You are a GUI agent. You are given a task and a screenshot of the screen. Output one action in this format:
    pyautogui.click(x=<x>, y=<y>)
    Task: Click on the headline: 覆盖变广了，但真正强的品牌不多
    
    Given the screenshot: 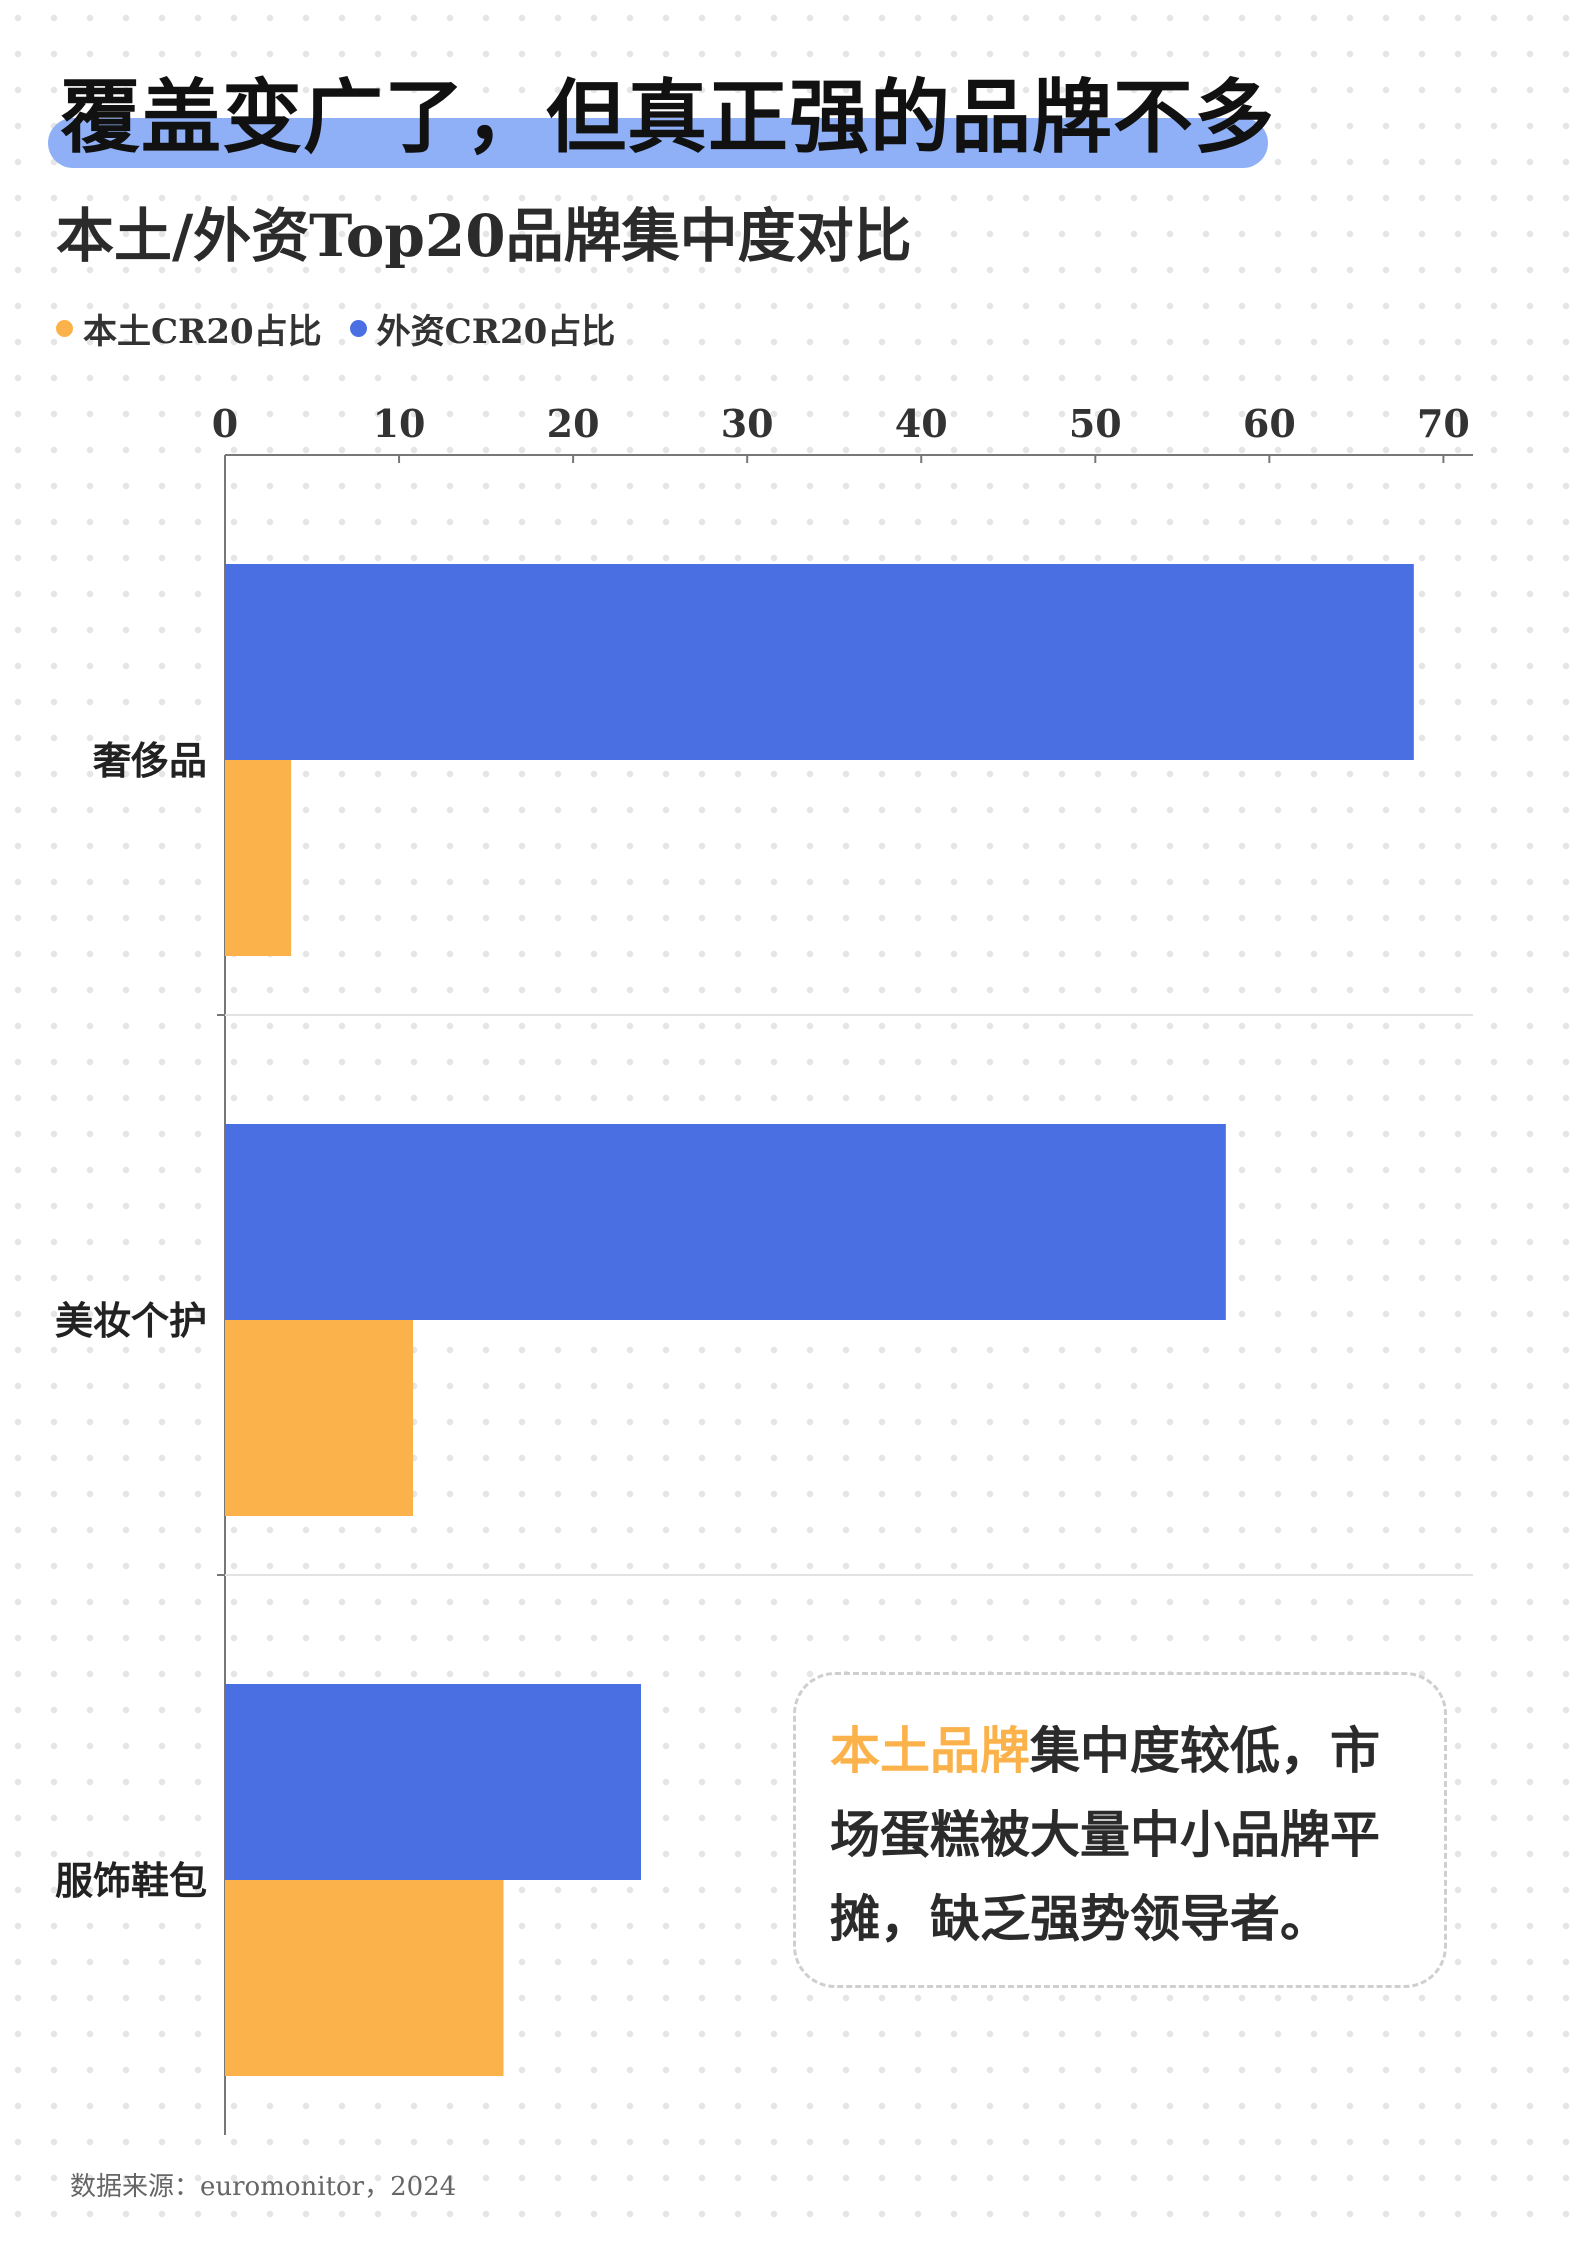 What is the action you would take?
    pyautogui.click(x=667, y=117)
    